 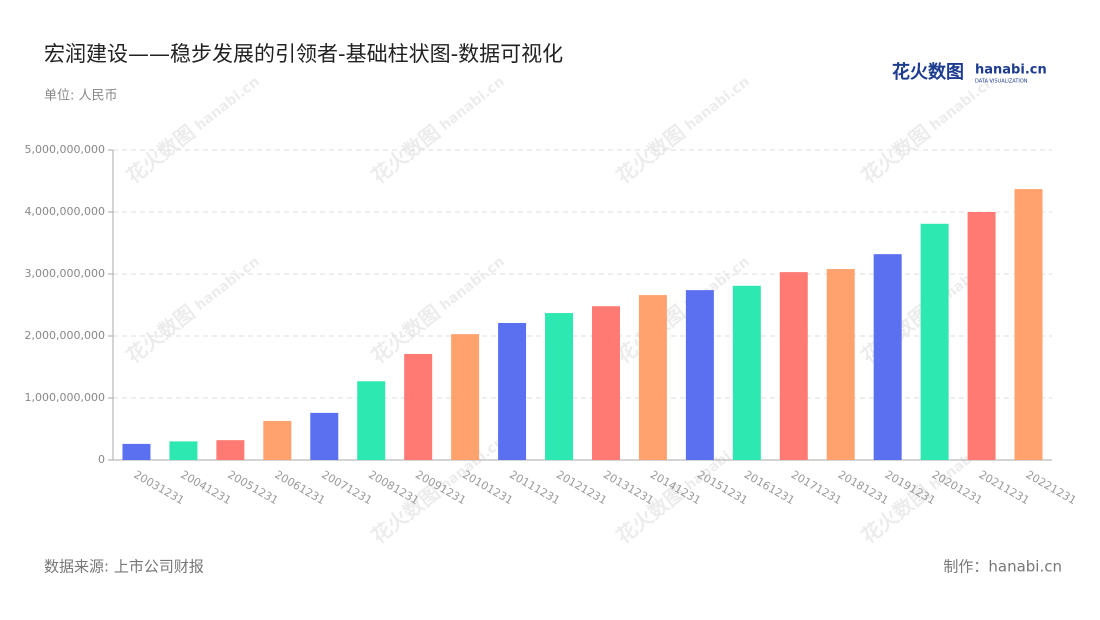 I want to click on logo-tagline: DATA VISUALIZATION, so click(x=1001, y=82).